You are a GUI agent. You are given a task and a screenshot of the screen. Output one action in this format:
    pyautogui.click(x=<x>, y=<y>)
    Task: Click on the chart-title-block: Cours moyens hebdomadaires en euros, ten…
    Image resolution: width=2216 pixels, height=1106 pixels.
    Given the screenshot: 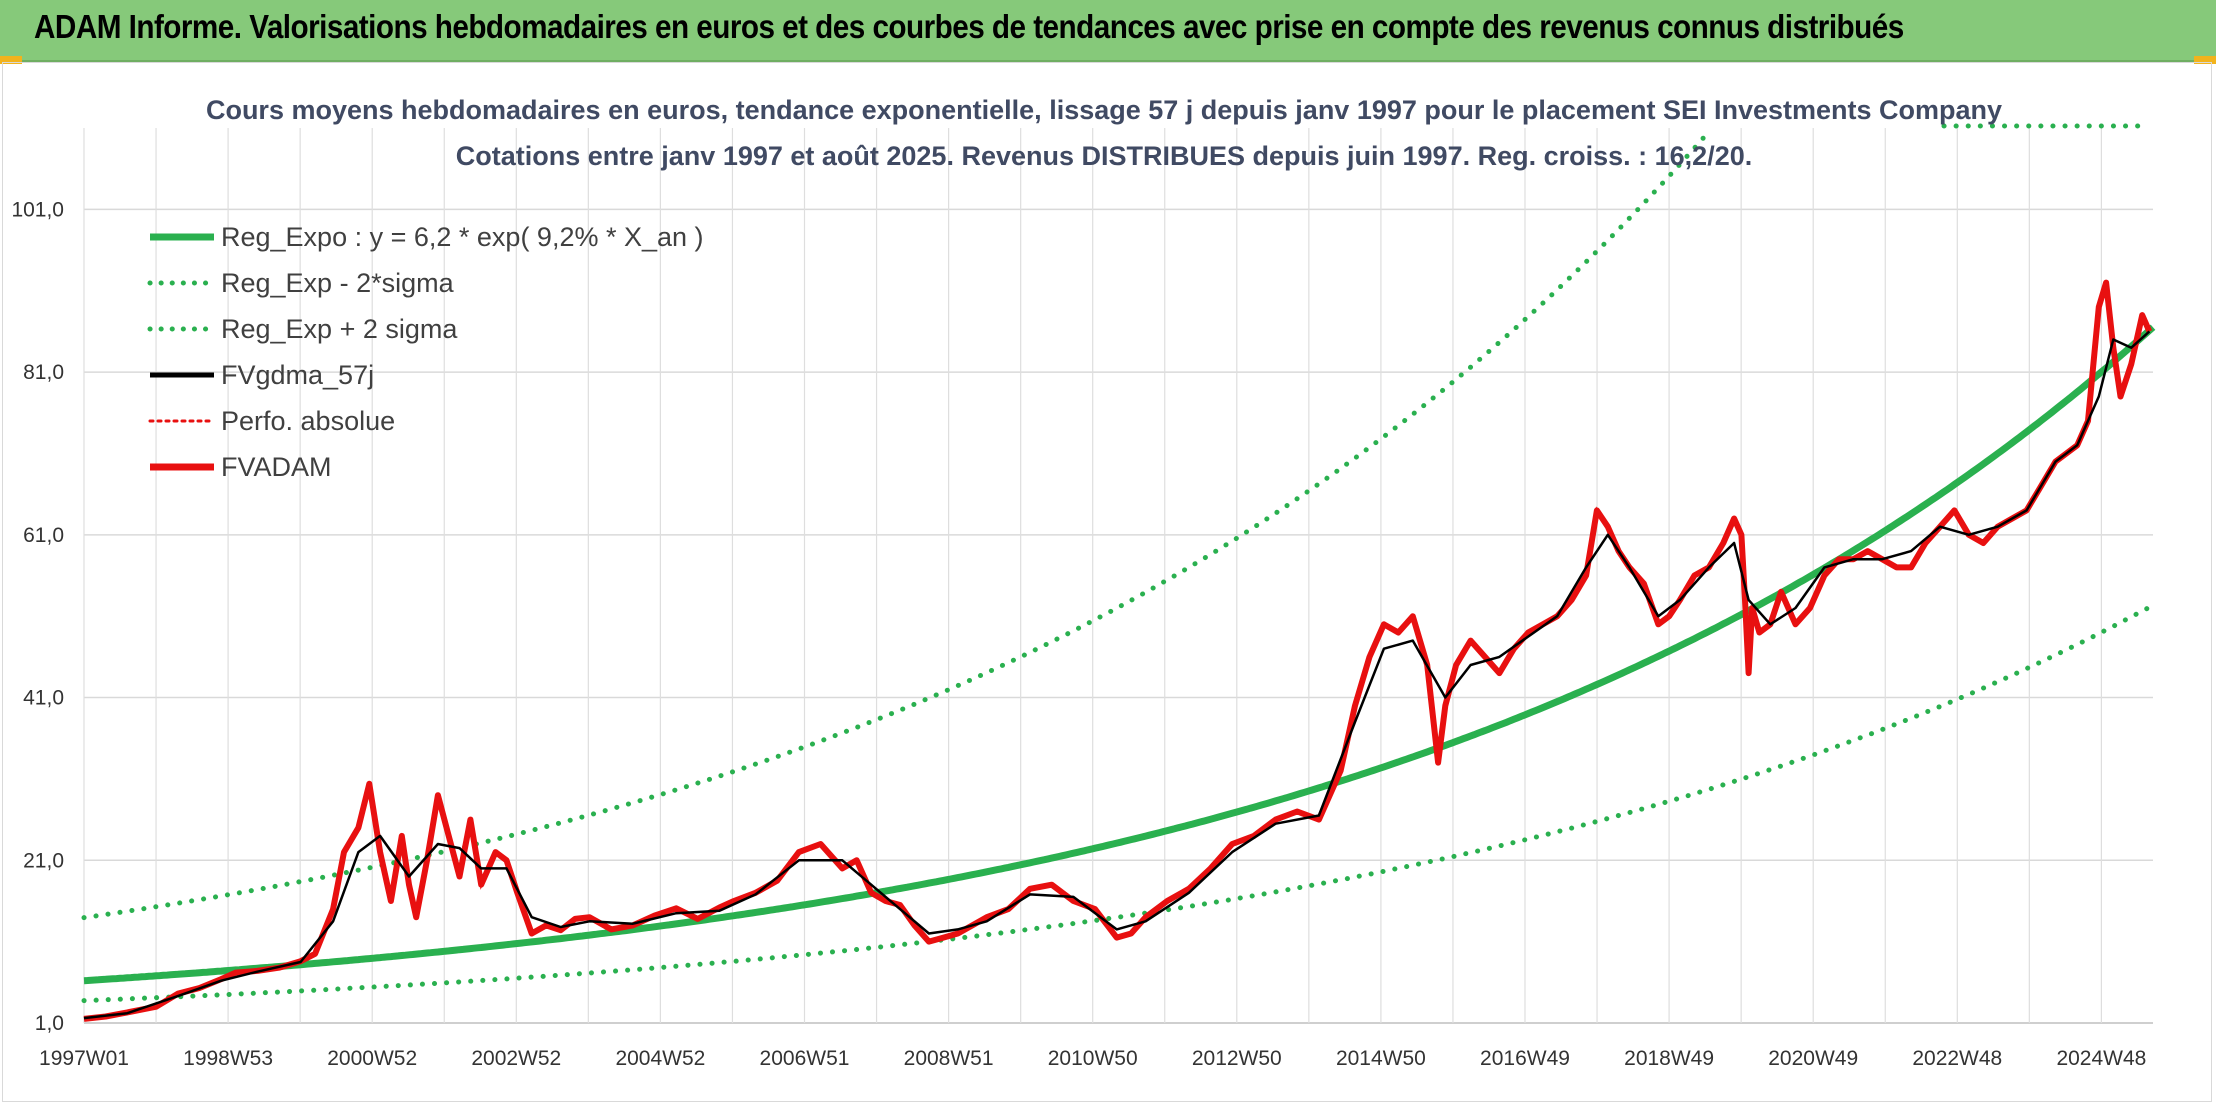 What is the action you would take?
    pyautogui.click(x=1104, y=133)
    